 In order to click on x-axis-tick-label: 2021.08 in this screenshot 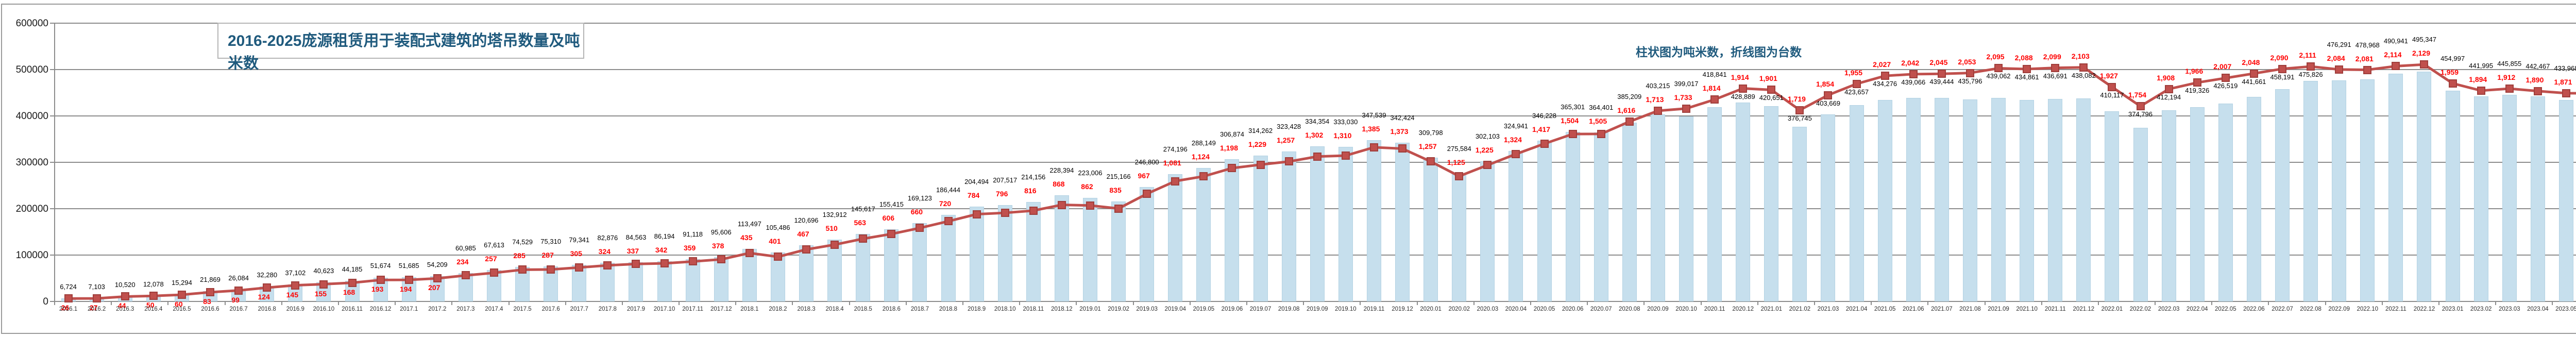, I will do `click(1970, 309)`.